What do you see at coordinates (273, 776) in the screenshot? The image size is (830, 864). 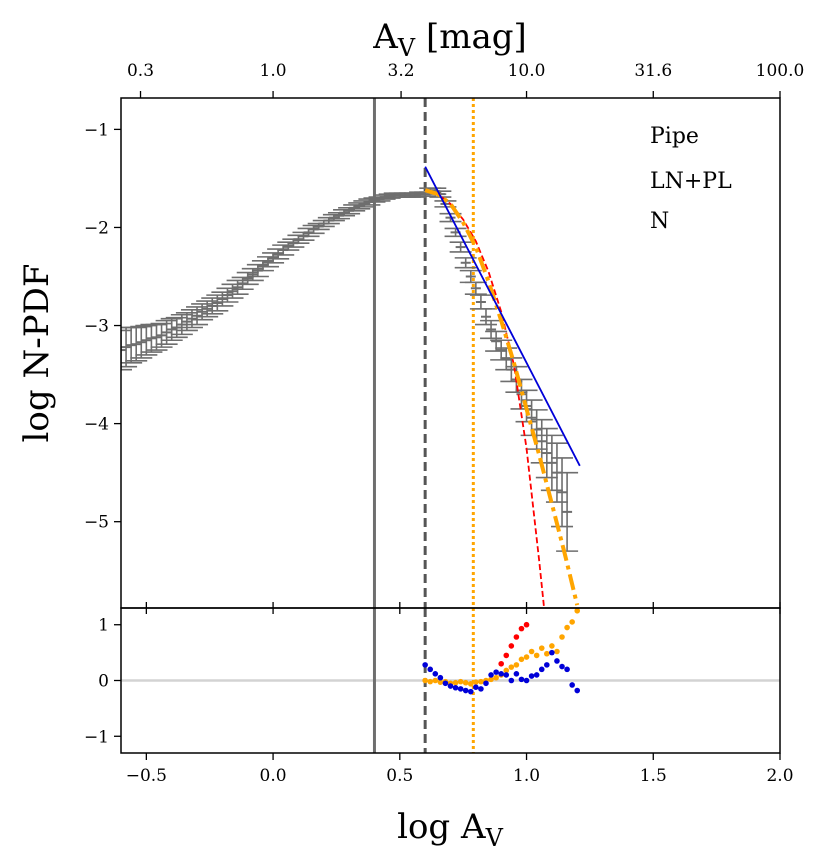 I see `x-tick-label: 0.0` at bounding box center [273, 776].